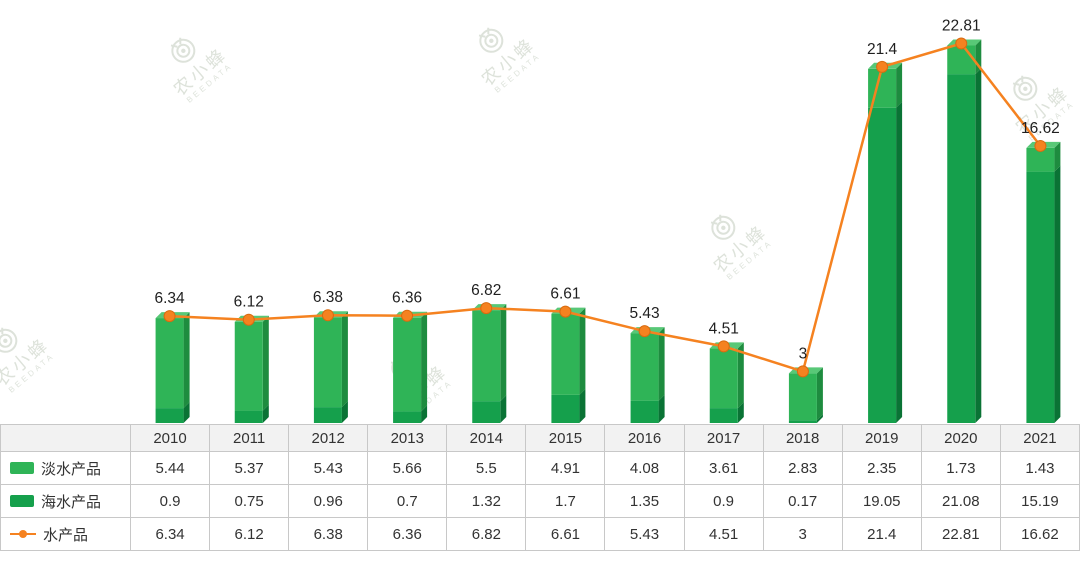 Image resolution: width=1080 pixels, height=567 pixels. I want to click on value-cell: 6.61, so click(565, 534).